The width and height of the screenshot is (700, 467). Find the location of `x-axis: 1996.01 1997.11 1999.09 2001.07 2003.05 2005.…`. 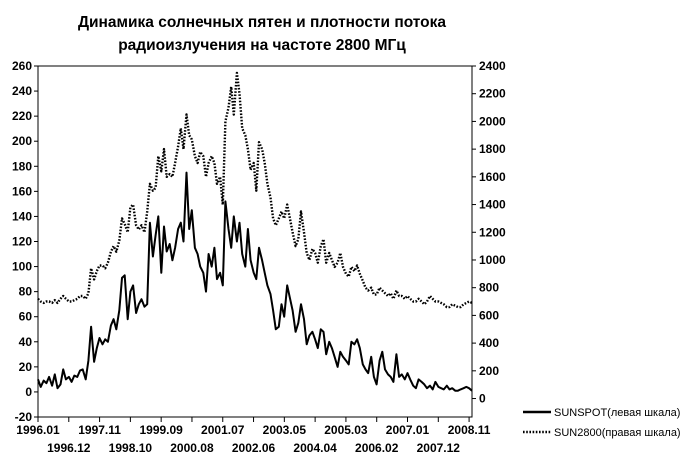

x-axis: 1996.01 1997.11 1999.09 2001.07 2003.05 2005.… is located at coordinates (253, 436).